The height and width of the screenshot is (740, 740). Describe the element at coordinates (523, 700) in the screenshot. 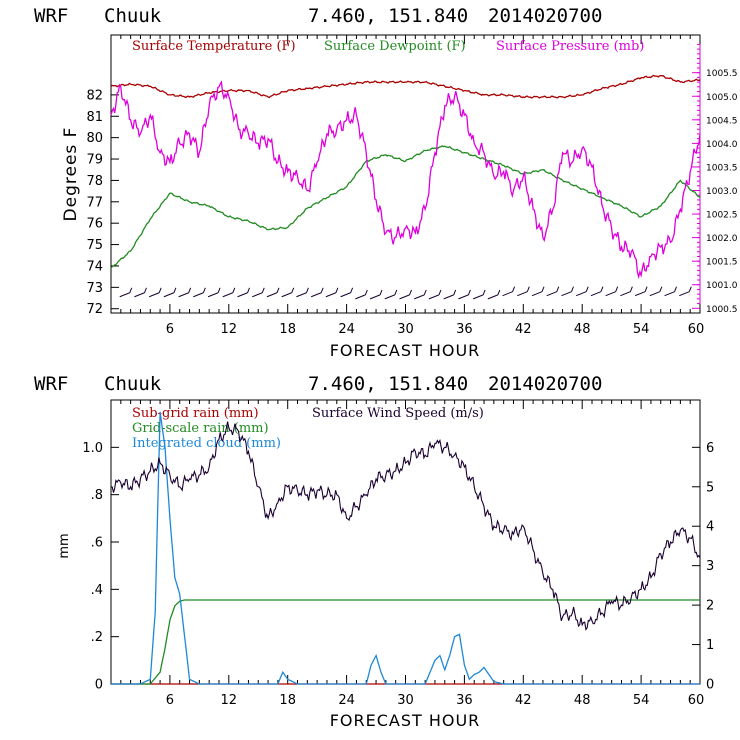

I see `x-tick-label: 42` at that location.